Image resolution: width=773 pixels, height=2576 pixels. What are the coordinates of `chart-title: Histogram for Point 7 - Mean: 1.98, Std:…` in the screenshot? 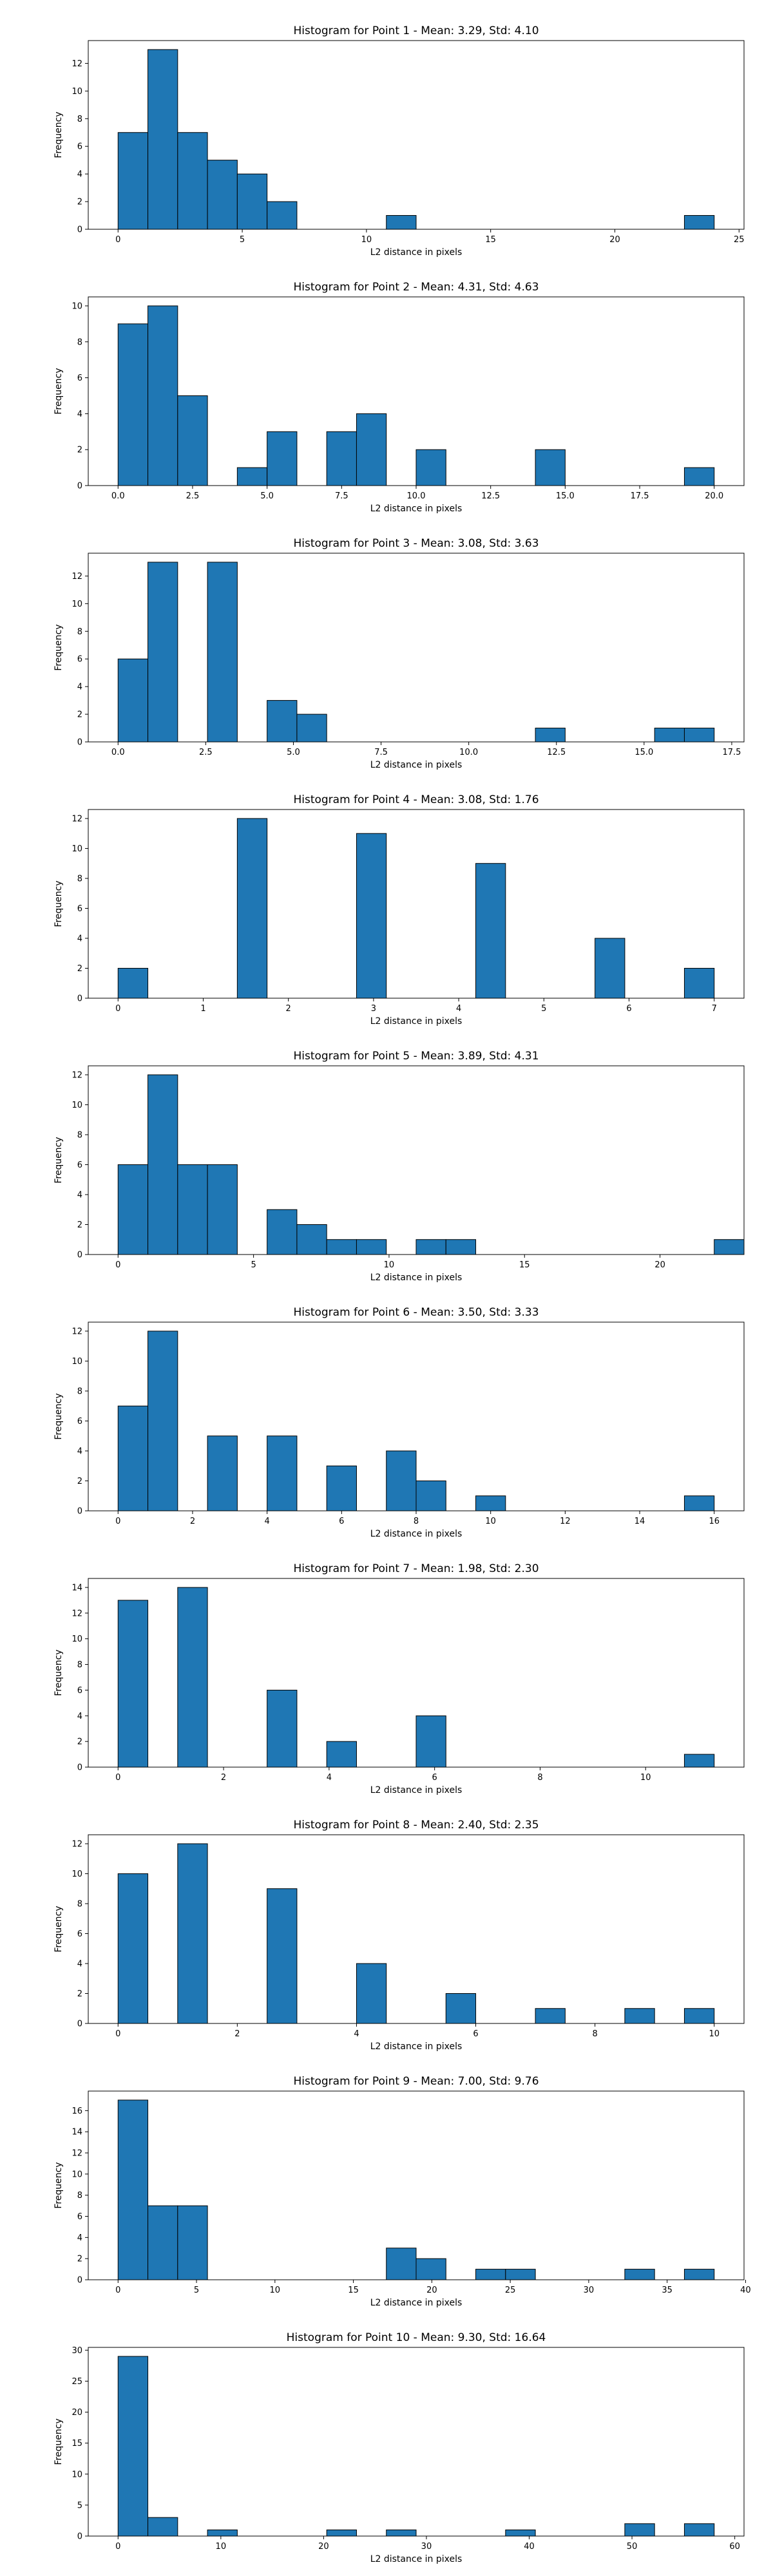 It's located at (416, 1568).